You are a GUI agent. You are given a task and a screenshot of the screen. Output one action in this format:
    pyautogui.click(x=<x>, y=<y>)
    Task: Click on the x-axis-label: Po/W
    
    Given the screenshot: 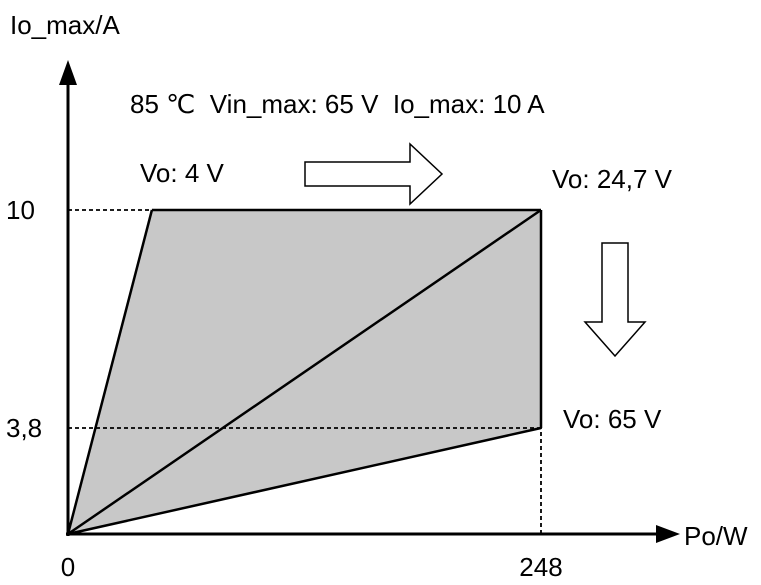 What is the action you would take?
    pyautogui.click(x=716, y=536)
    